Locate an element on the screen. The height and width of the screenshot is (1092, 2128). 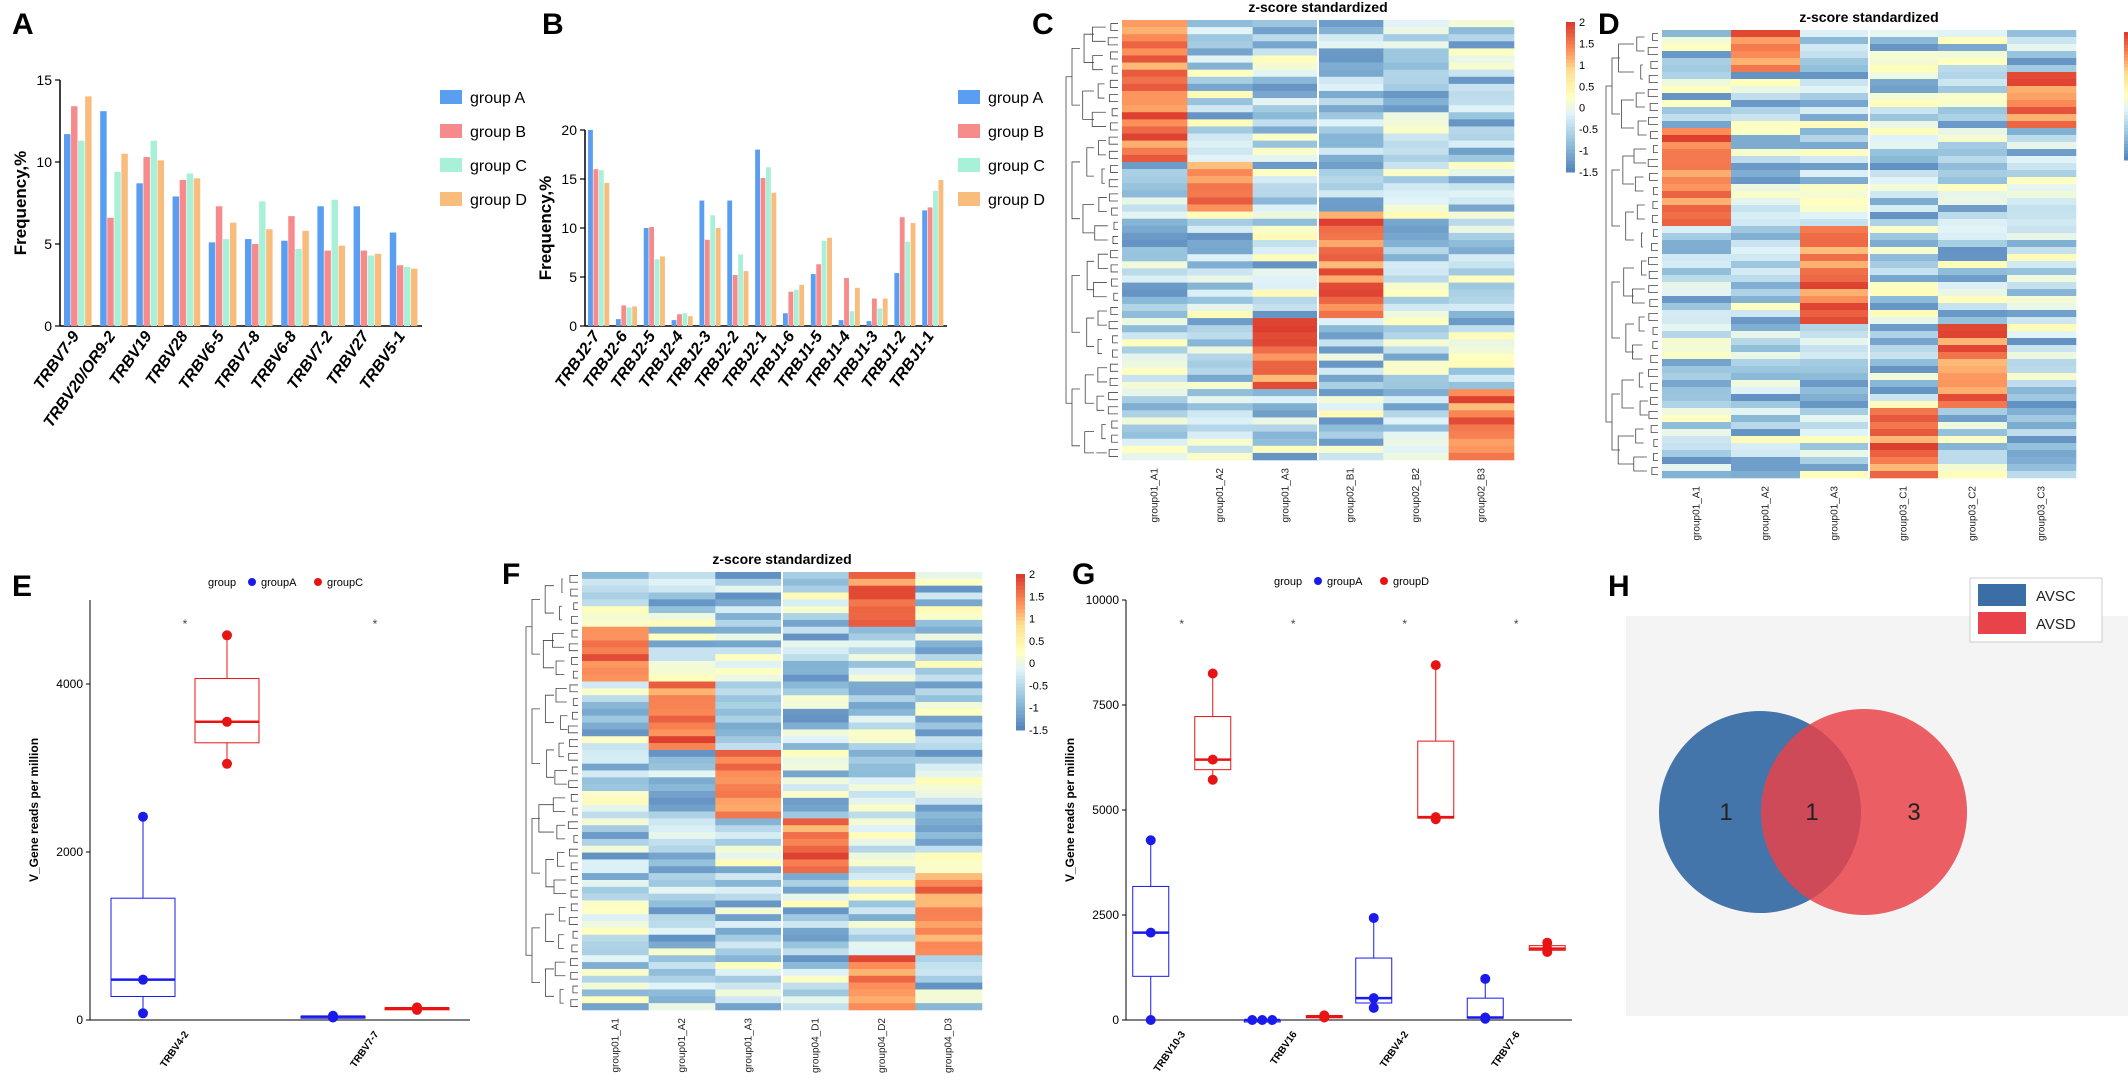
heatmap-column-label: group04_D1 is located at coordinates (815, 1045).